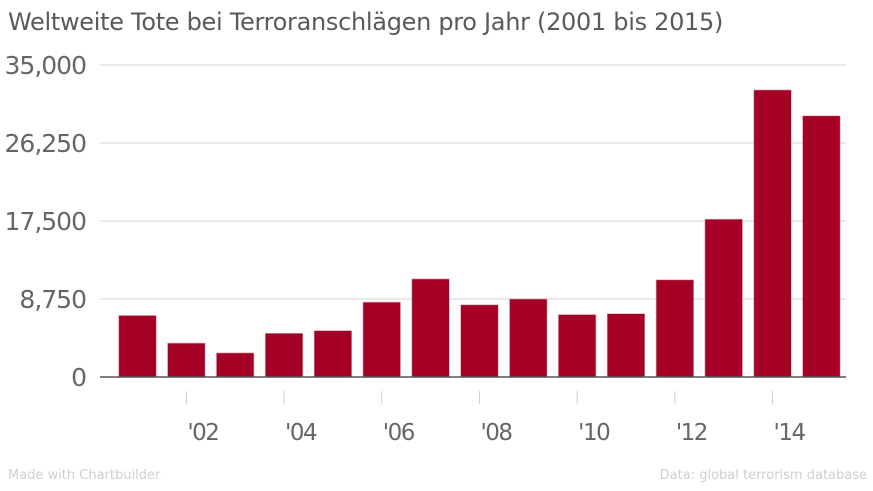  Describe the element at coordinates (284, 355) in the screenshot. I see `bar-2004` at that location.